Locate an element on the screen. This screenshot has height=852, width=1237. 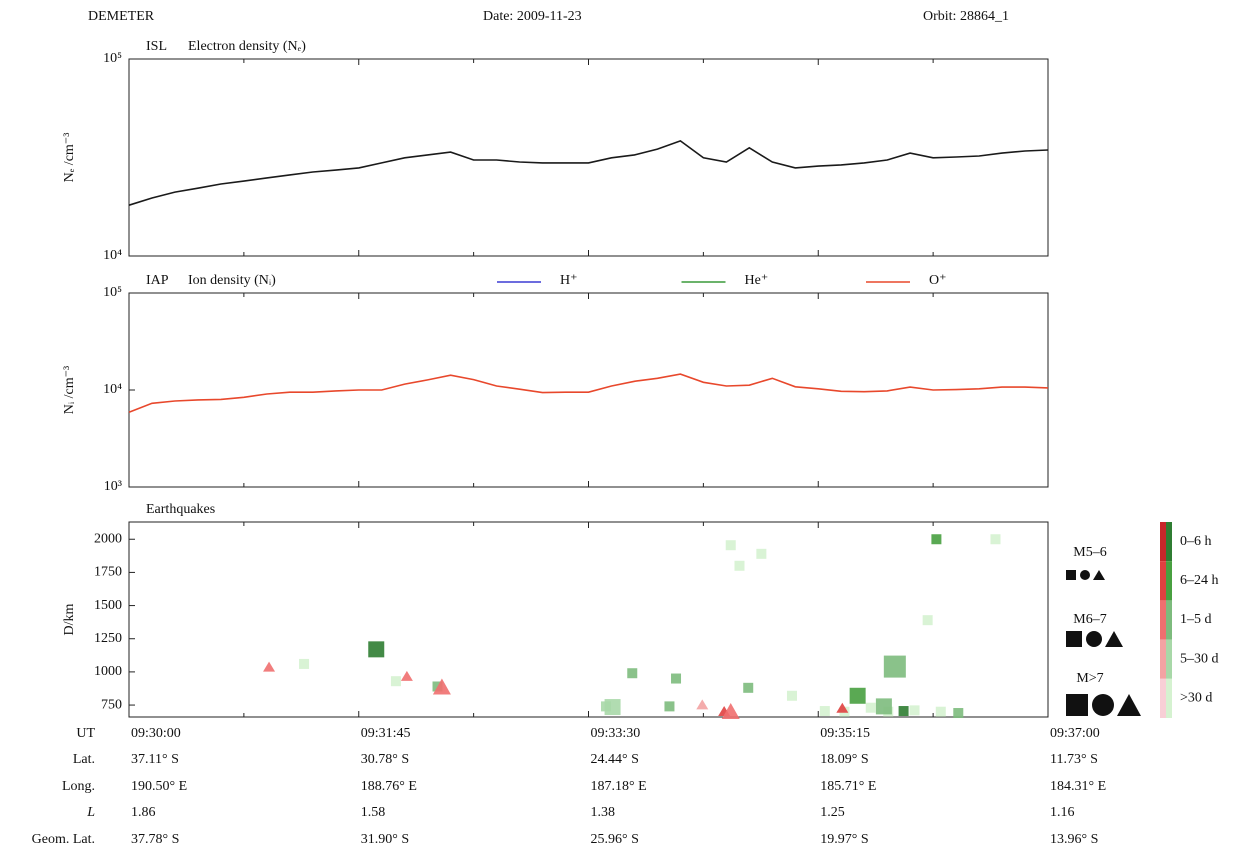
row-value: 09:33:30 is located at coordinates (616, 733).